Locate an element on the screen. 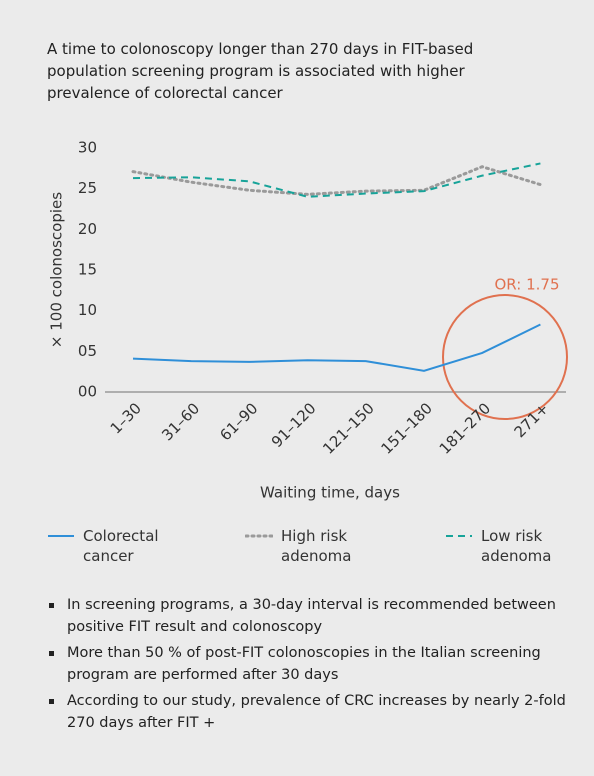  legend-label: Low risk adenoma is located at coordinates (516, 546).